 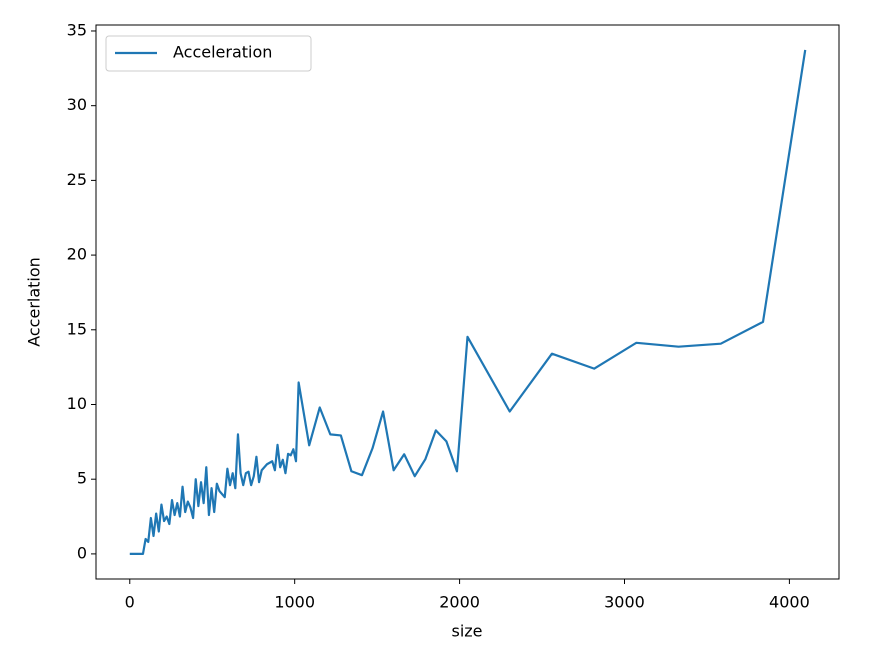 What do you see at coordinates (77, 179) in the screenshot?
I see `y-tick-label: 25` at bounding box center [77, 179].